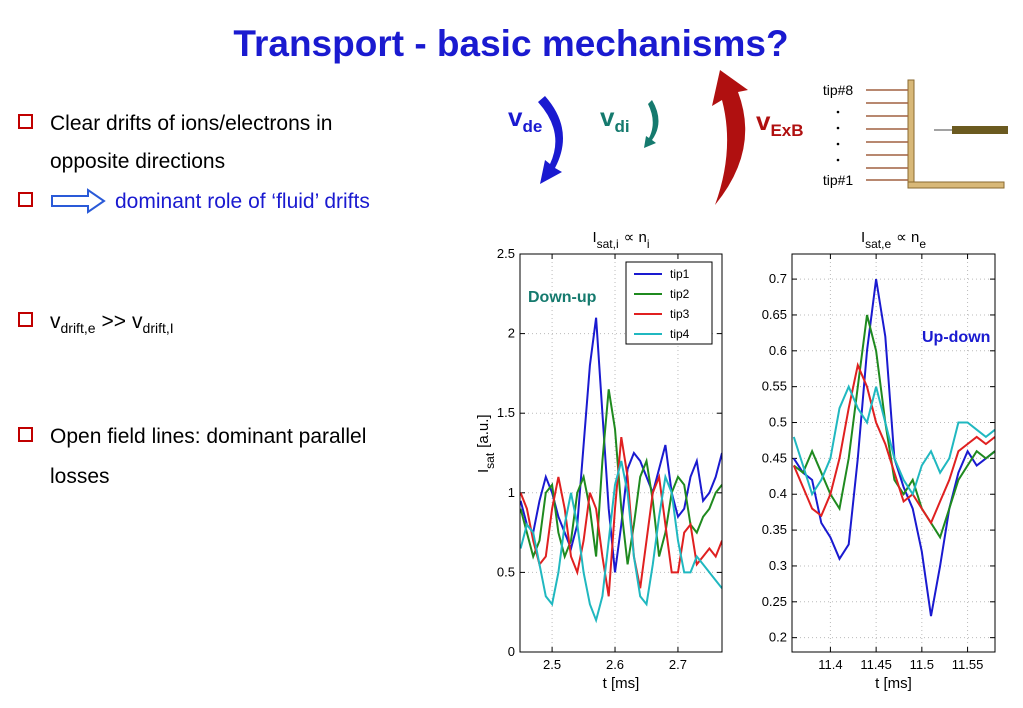  What do you see at coordinates (956, 337) in the screenshot?
I see `annotation: Up-down` at bounding box center [956, 337].